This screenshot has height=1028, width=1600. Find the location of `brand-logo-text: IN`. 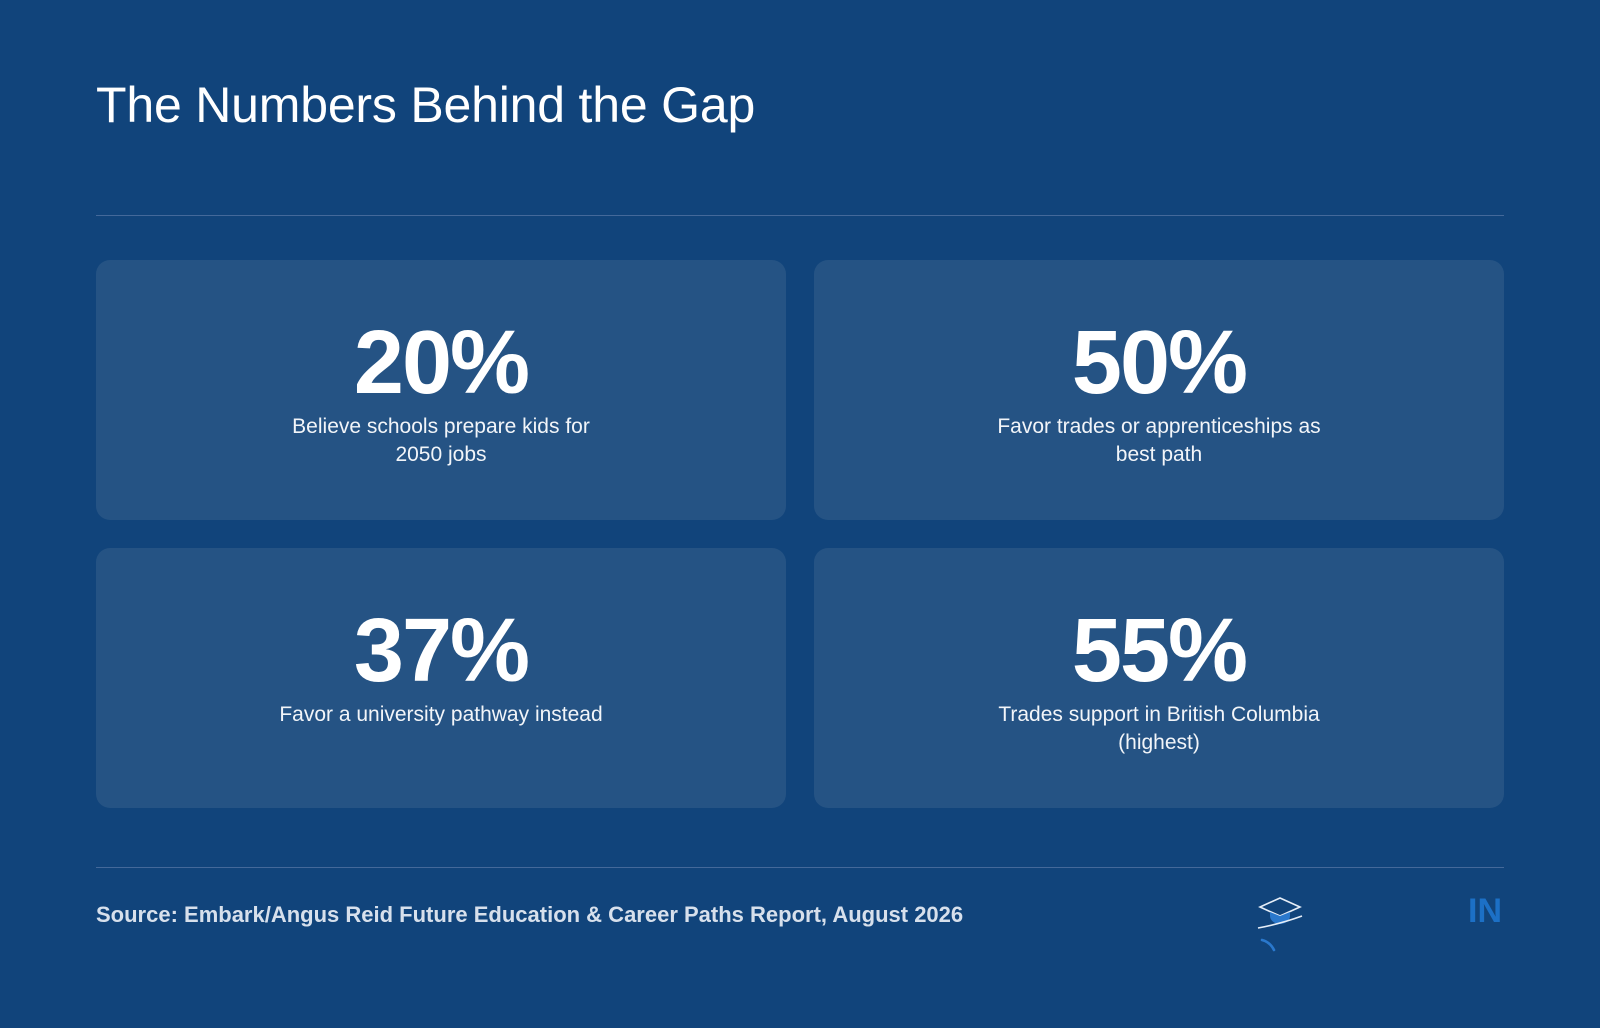

brand-logo-text: IN is located at coordinates (1485, 911).